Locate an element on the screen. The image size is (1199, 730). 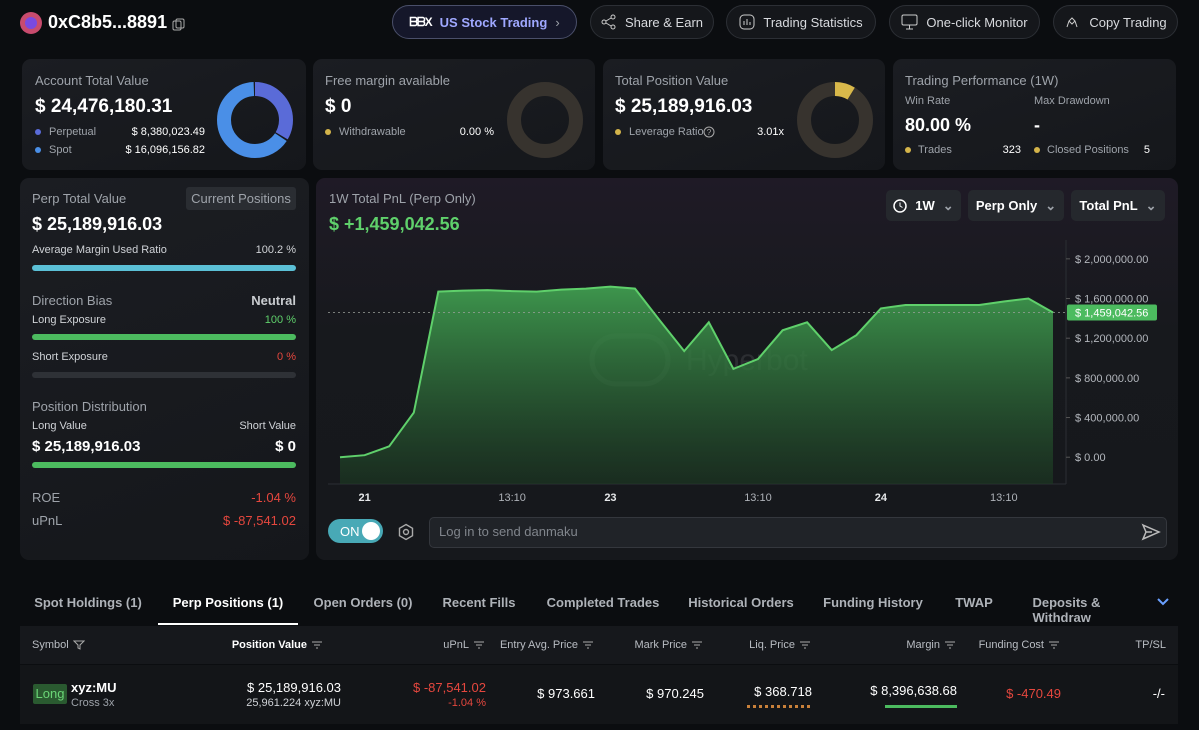
legend-value: 3.01x is located at coordinates (770, 132).